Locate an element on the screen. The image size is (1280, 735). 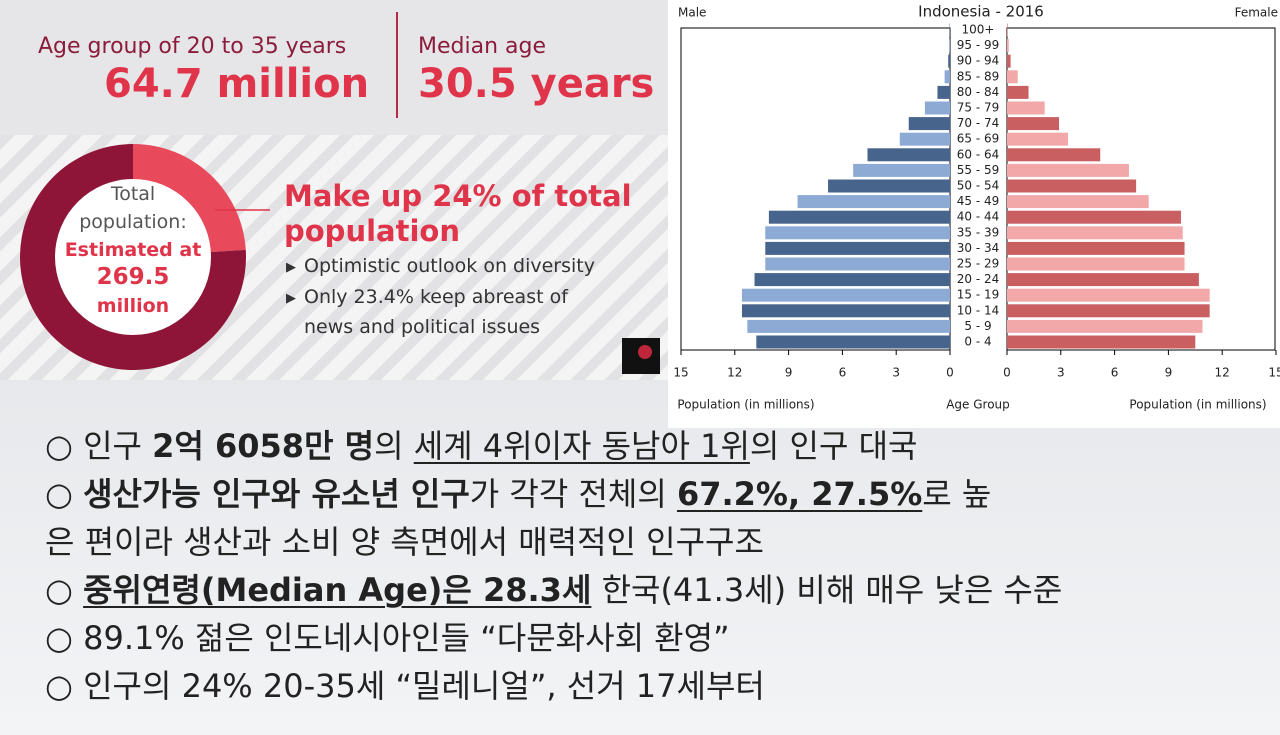
age-group-label: 100+ is located at coordinates (978, 30).